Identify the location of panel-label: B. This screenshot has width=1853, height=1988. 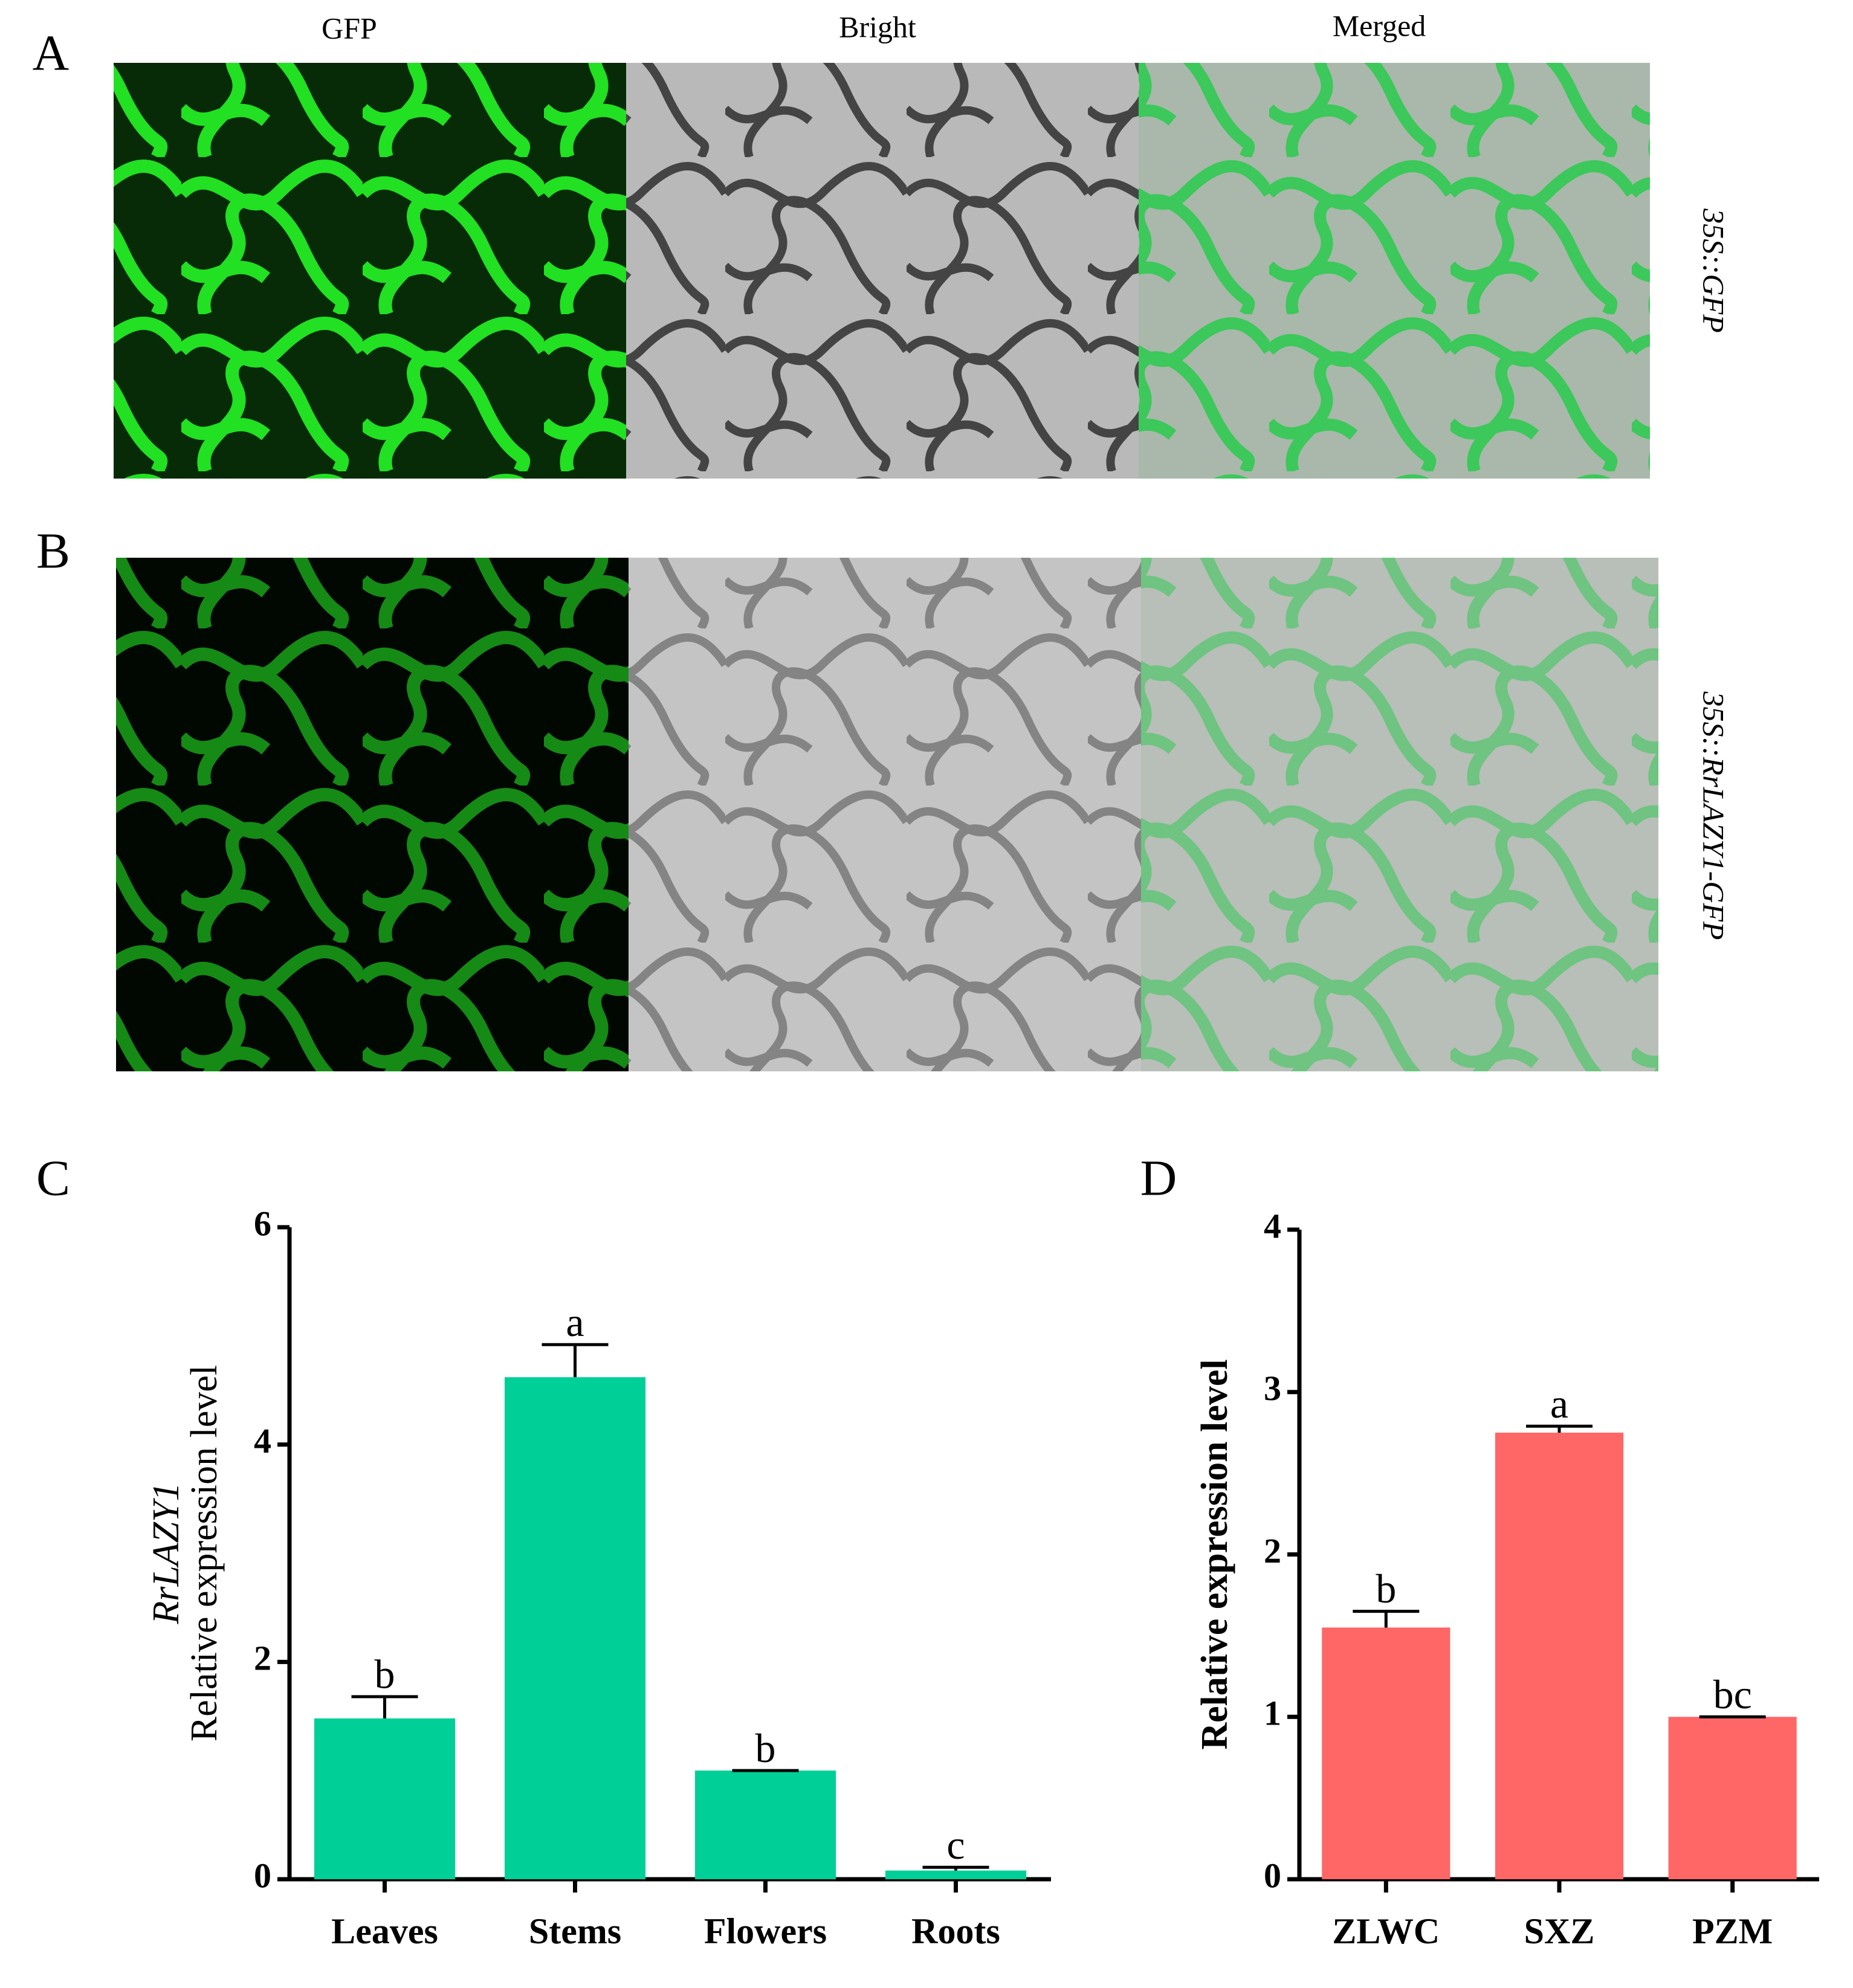
(53, 551).